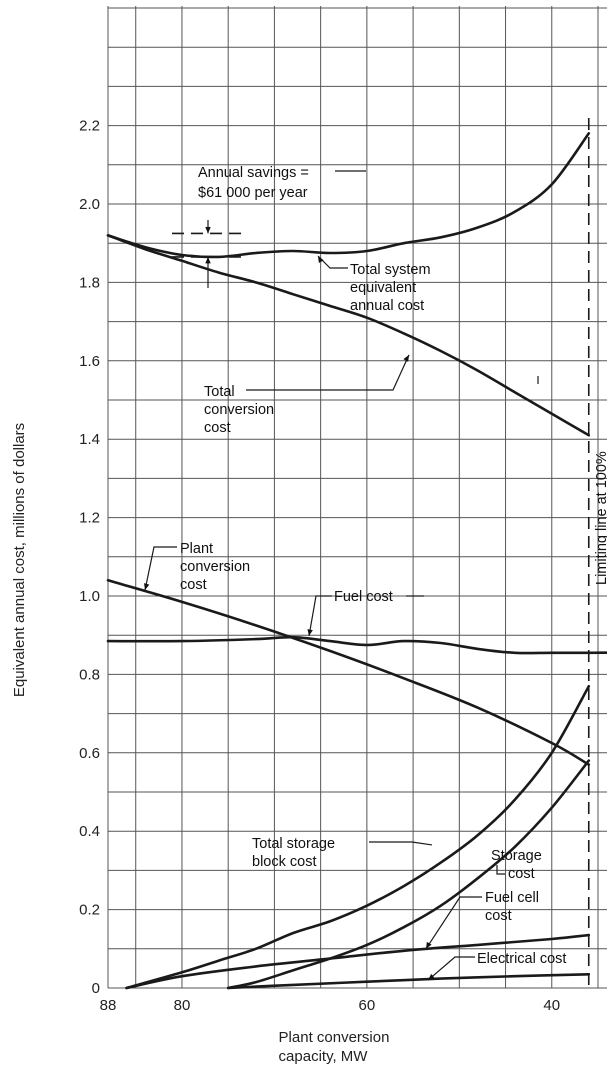 The width and height of the screenshot is (607, 1071). Describe the element at coordinates (89, 831) in the screenshot. I see `y-tick-label: 0.4` at that location.